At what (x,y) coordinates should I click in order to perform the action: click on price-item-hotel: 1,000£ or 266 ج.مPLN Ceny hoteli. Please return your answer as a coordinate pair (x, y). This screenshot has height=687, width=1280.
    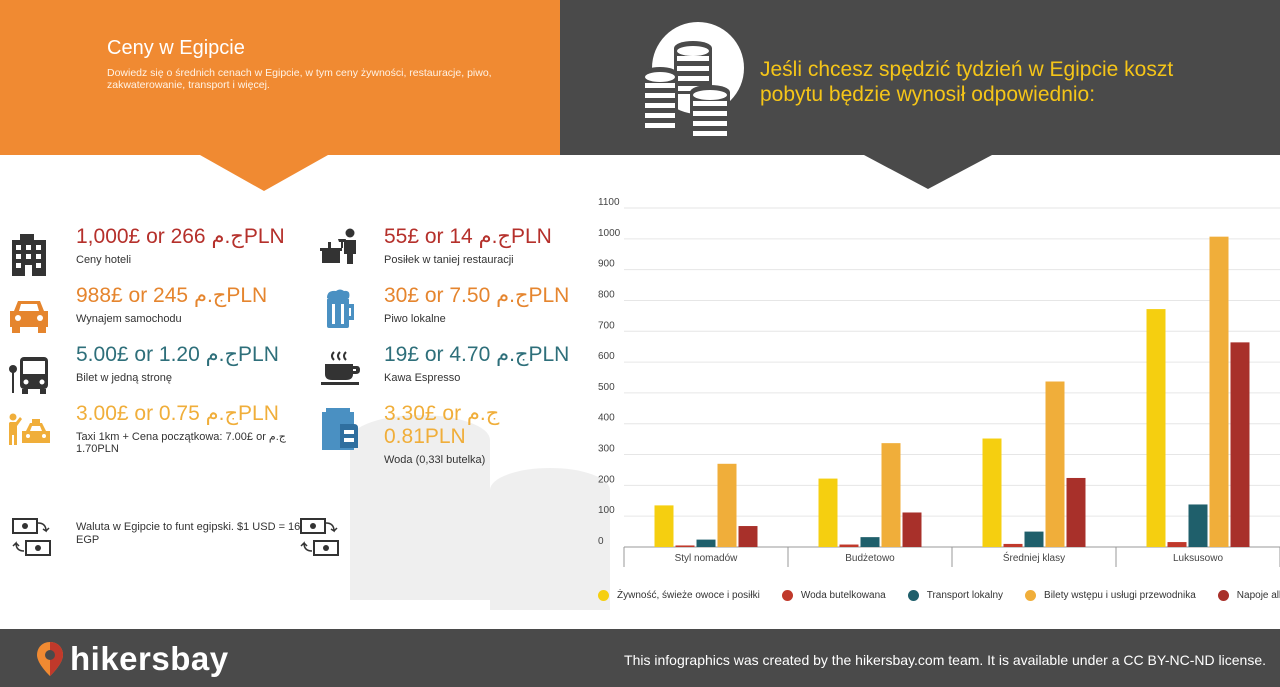
    Looking at the image, I should click on (180, 245).